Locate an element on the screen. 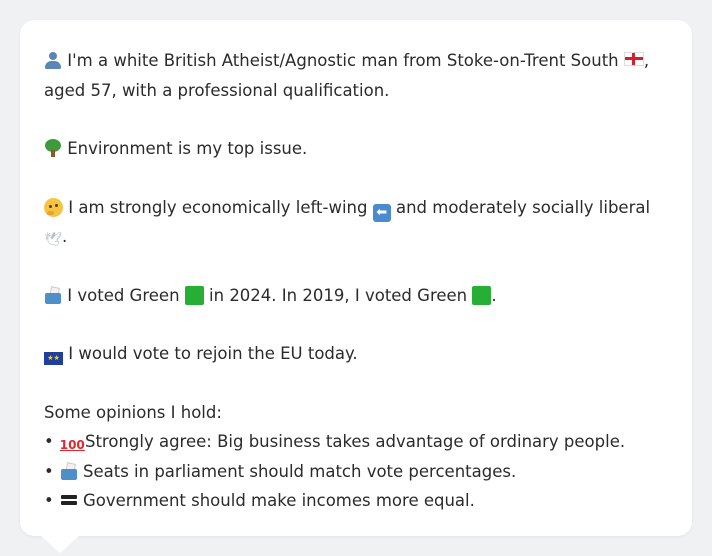 The image size is (712, 556). tree-icon is located at coordinates (53, 148).